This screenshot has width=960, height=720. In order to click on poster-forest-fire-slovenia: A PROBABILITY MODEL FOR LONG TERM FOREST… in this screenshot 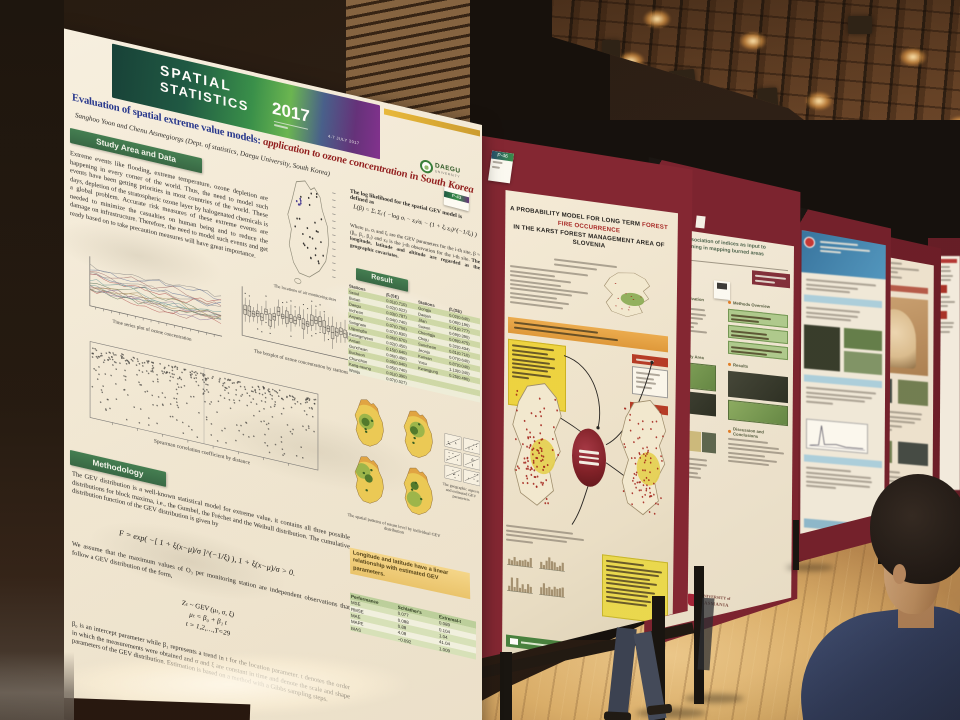, I will do `click(590, 423)`.